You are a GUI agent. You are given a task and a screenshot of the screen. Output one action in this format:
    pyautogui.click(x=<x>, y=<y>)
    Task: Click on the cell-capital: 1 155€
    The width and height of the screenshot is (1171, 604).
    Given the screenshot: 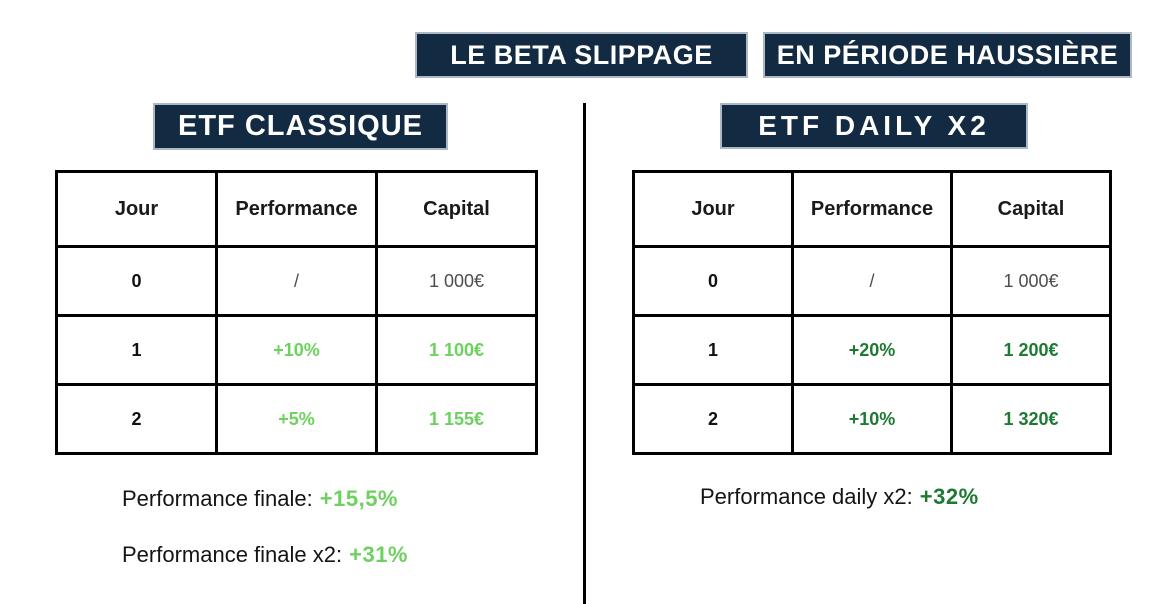 What is the action you would take?
    pyautogui.click(x=456, y=419)
    